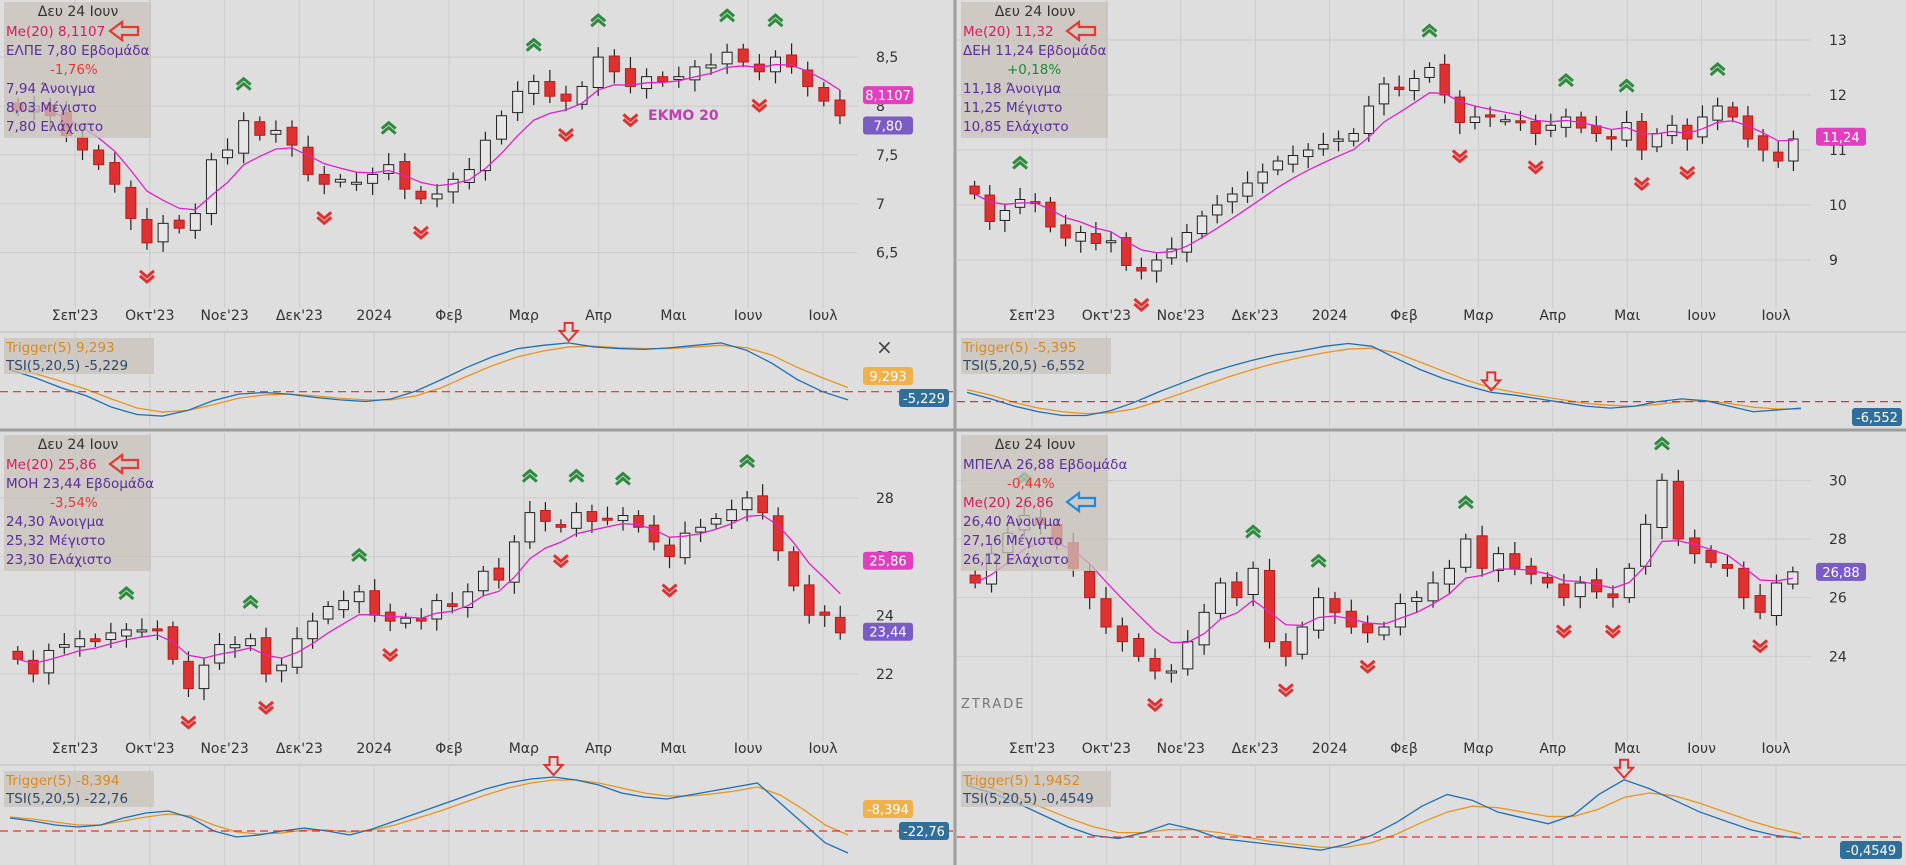 This screenshot has width=1906, height=865. Describe the element at coordinates (224, 749) in the screenshot. I see `x-tick-label: Νοε'23` at that location.